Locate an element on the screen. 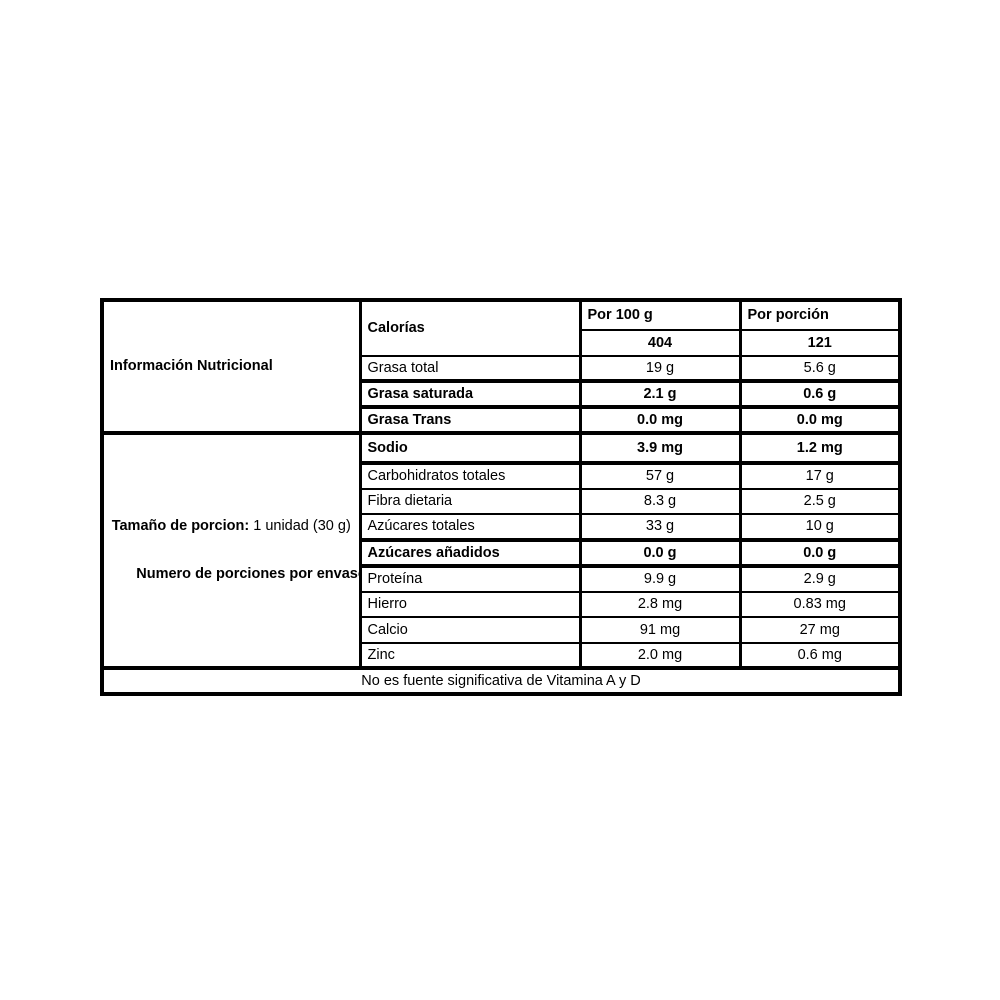 The width and height of the screenshot is (1000, 1000). serving-size-line: Tamaño de porcion: 1 unidad (30 g) is located at coordinates (231, 526).